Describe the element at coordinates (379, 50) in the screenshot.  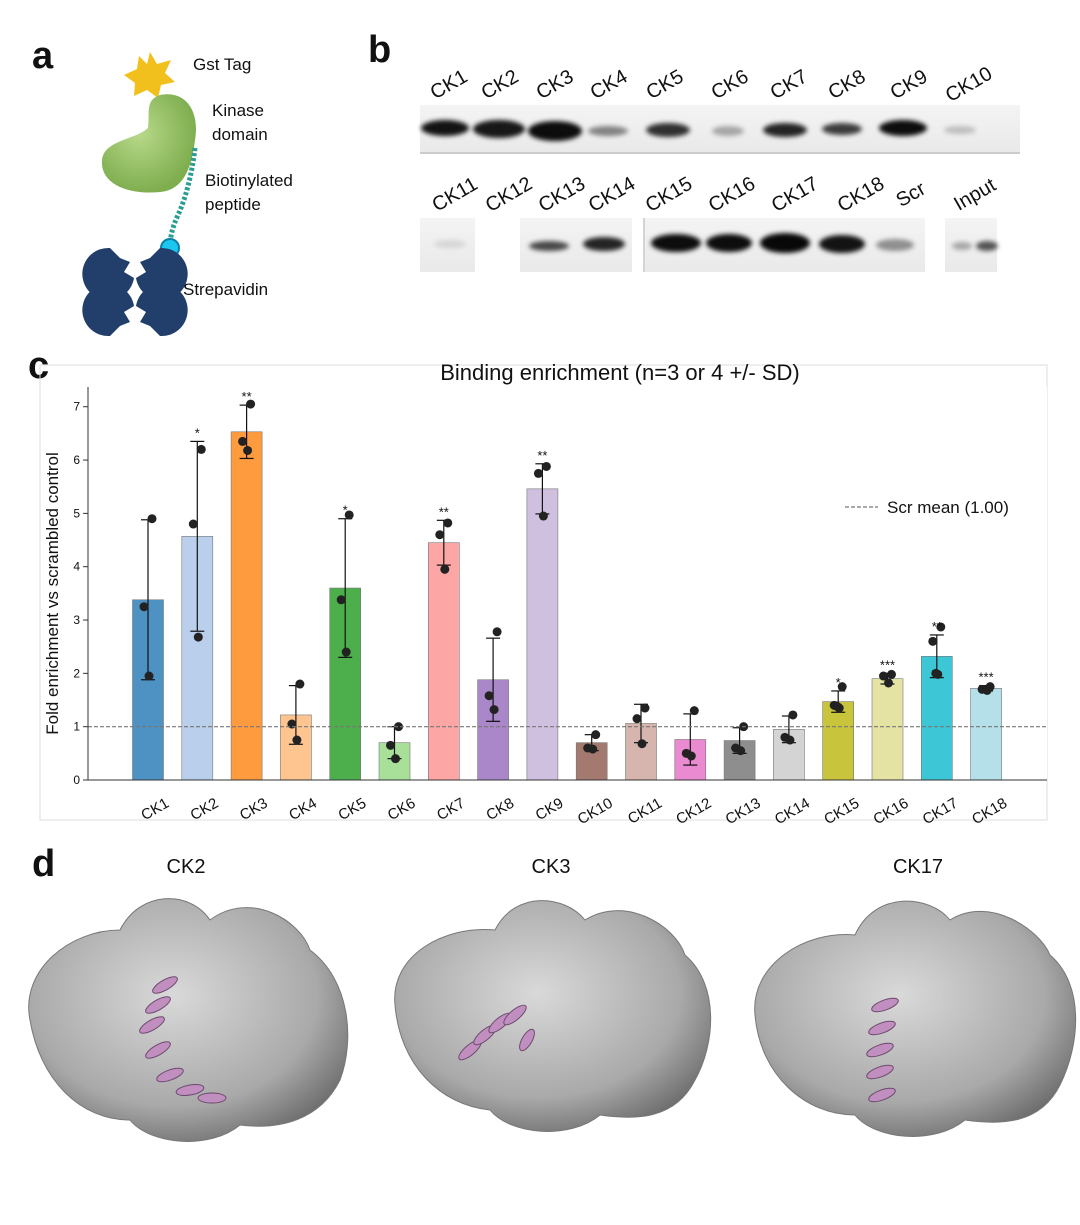
I see `panel-label: b` at that location.